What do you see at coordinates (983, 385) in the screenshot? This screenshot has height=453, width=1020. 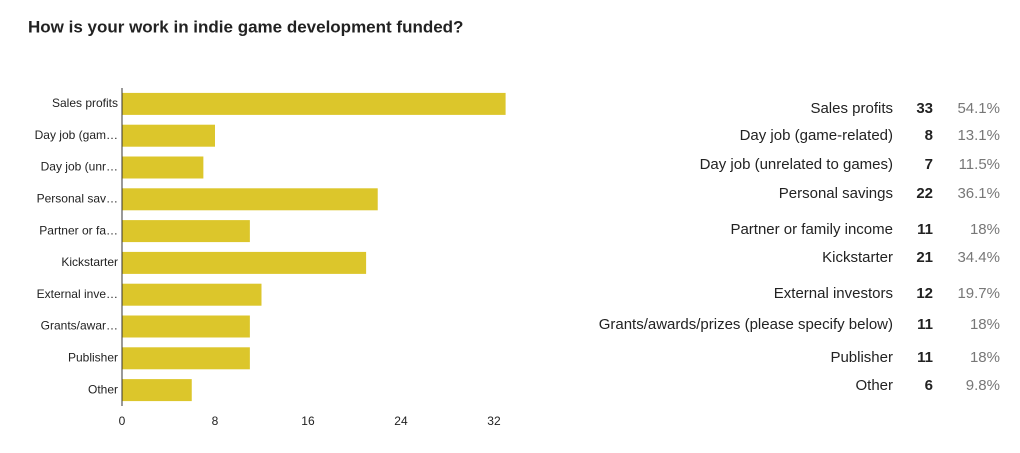 I see `row-percent: 9.8%` at bounding box center [983, 385].